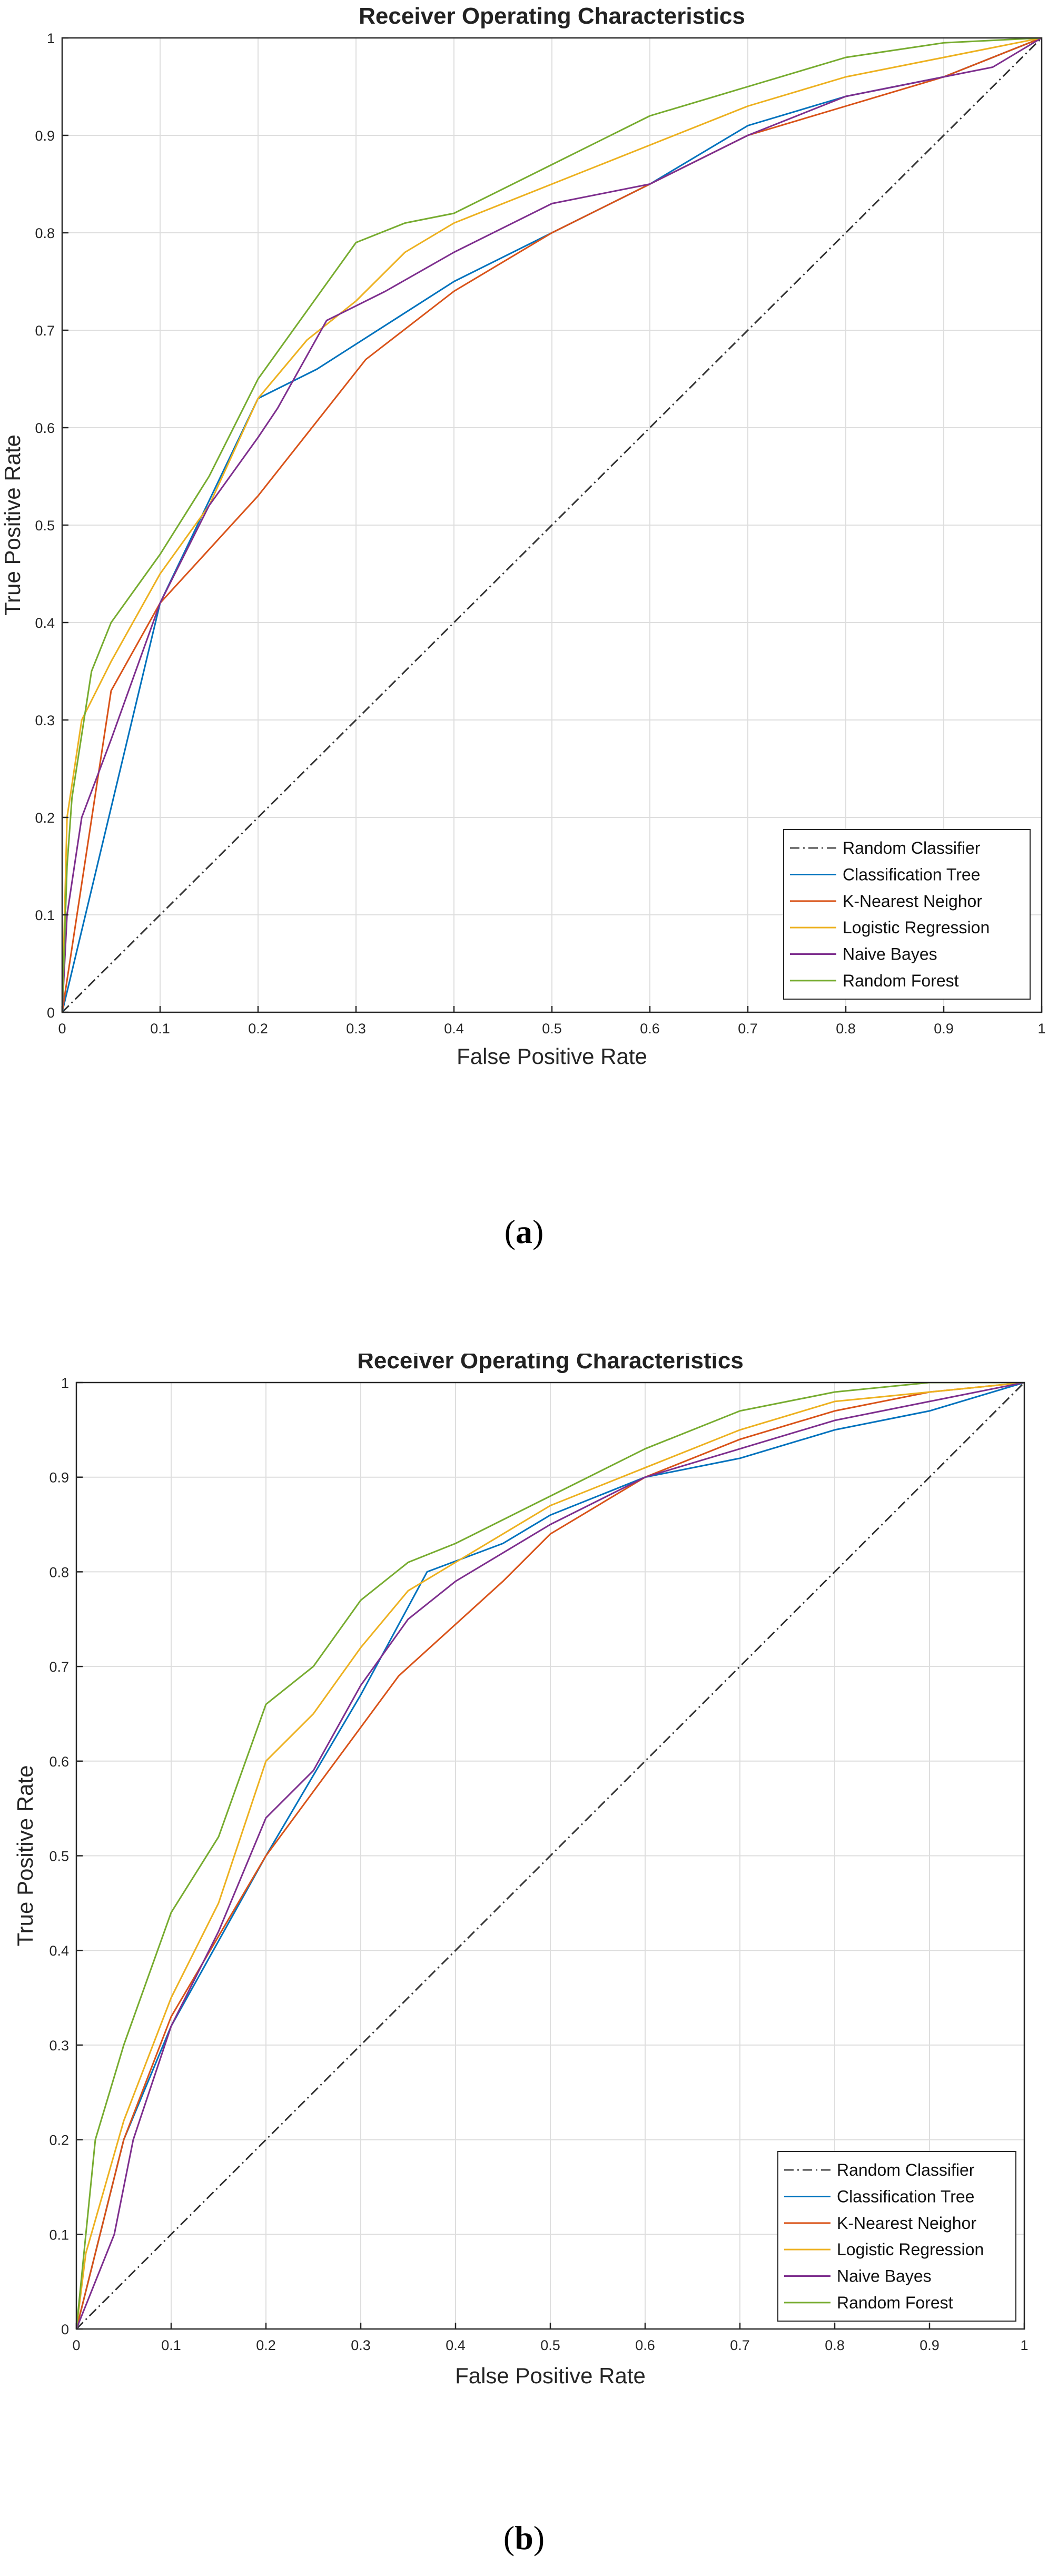  I want to click on subfigure-caption: (b), so click(524, 2538).